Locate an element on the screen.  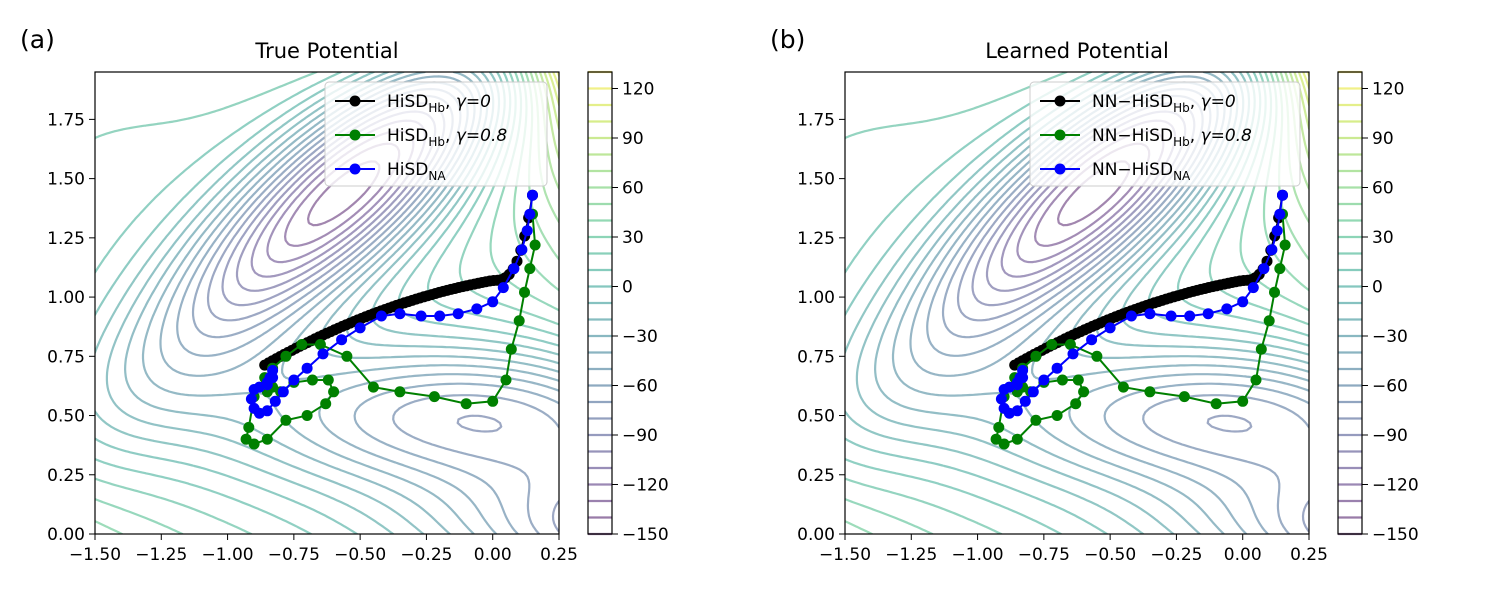
x-tick-label: −0.75 is located at coordinates (294, 555).